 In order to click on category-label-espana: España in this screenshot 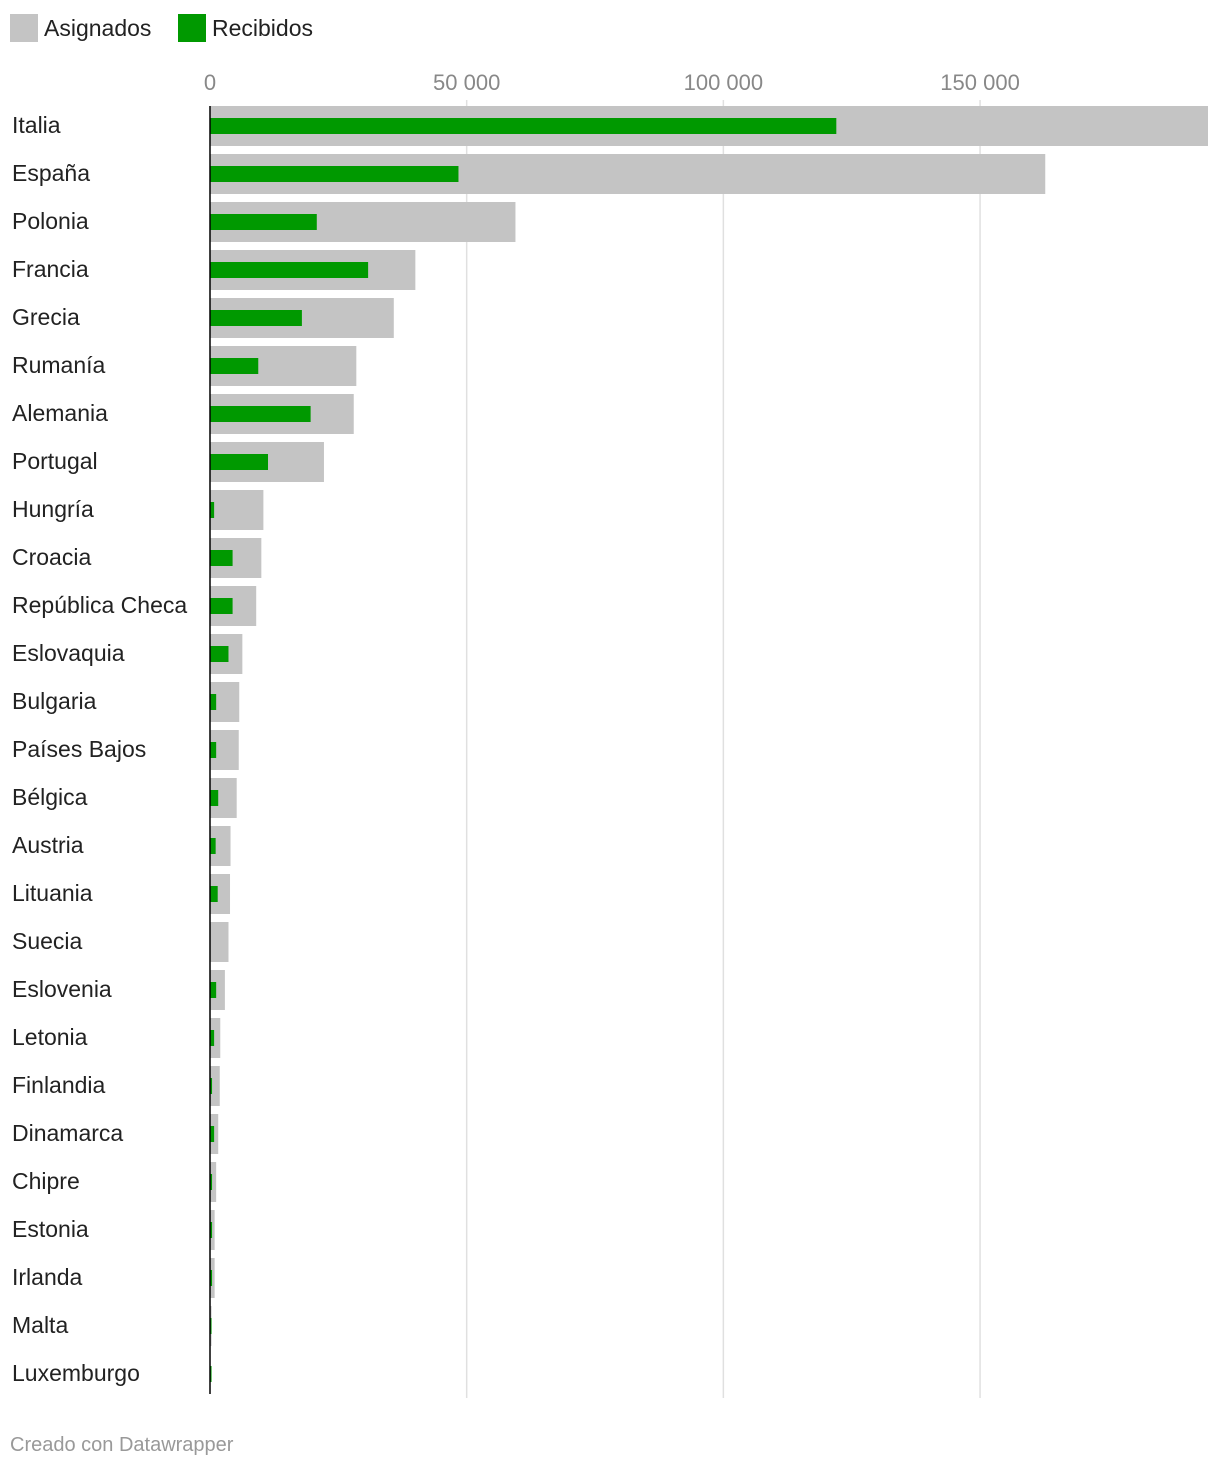, I will do `click(51, 173)`.